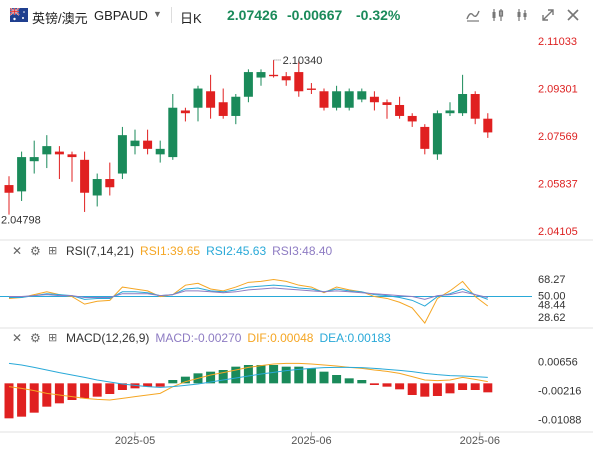 The width and height of the screenshot is (593, 453). I want to click on rsi-y-tick-label: 48.44, so click(552, 306).